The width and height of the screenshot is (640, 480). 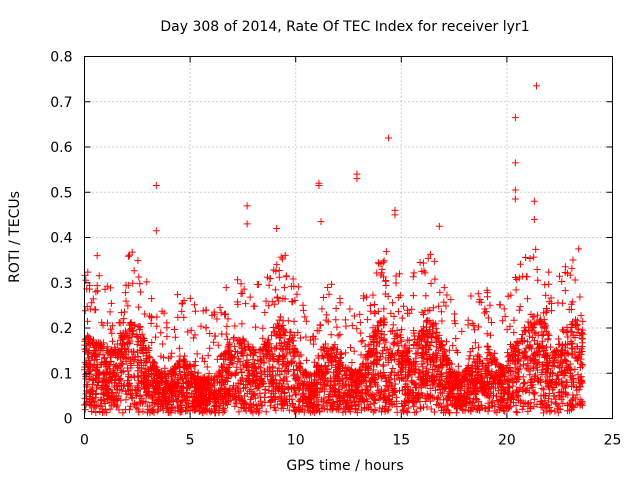 What do you see at coordinates (61, 329) in the screenshot?
I see `y-tick-label: 0.2` at bounding box center [61, 329].